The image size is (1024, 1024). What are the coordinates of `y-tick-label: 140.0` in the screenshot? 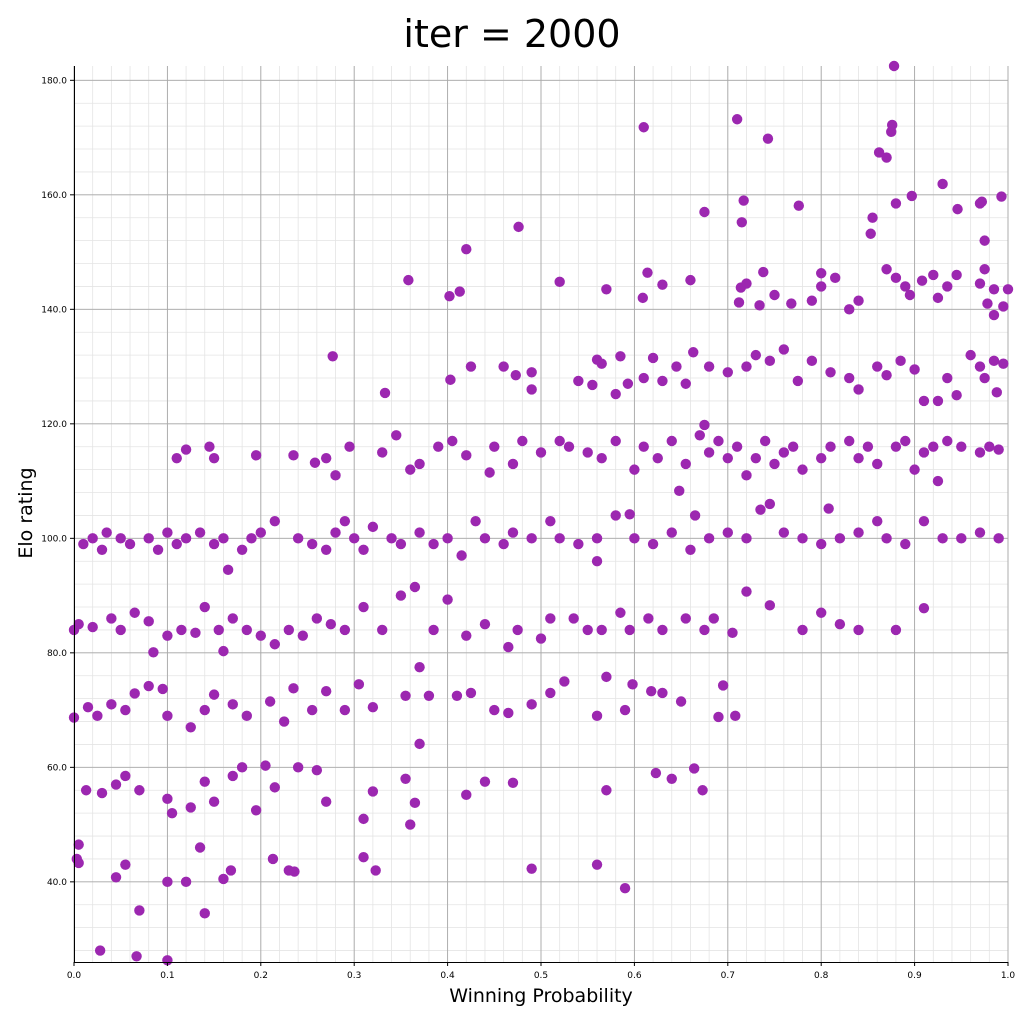 It's located at (54, 310).